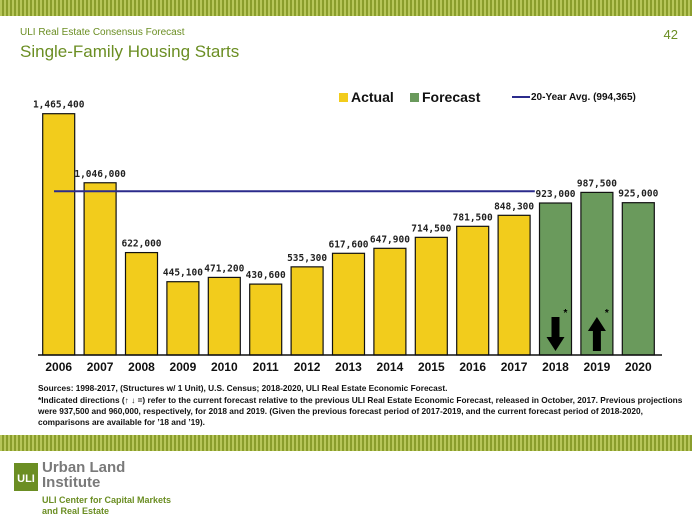 The image size is (692, 522). I want to click on page-title: Single-Family Housing Starts, so click(130, 51).